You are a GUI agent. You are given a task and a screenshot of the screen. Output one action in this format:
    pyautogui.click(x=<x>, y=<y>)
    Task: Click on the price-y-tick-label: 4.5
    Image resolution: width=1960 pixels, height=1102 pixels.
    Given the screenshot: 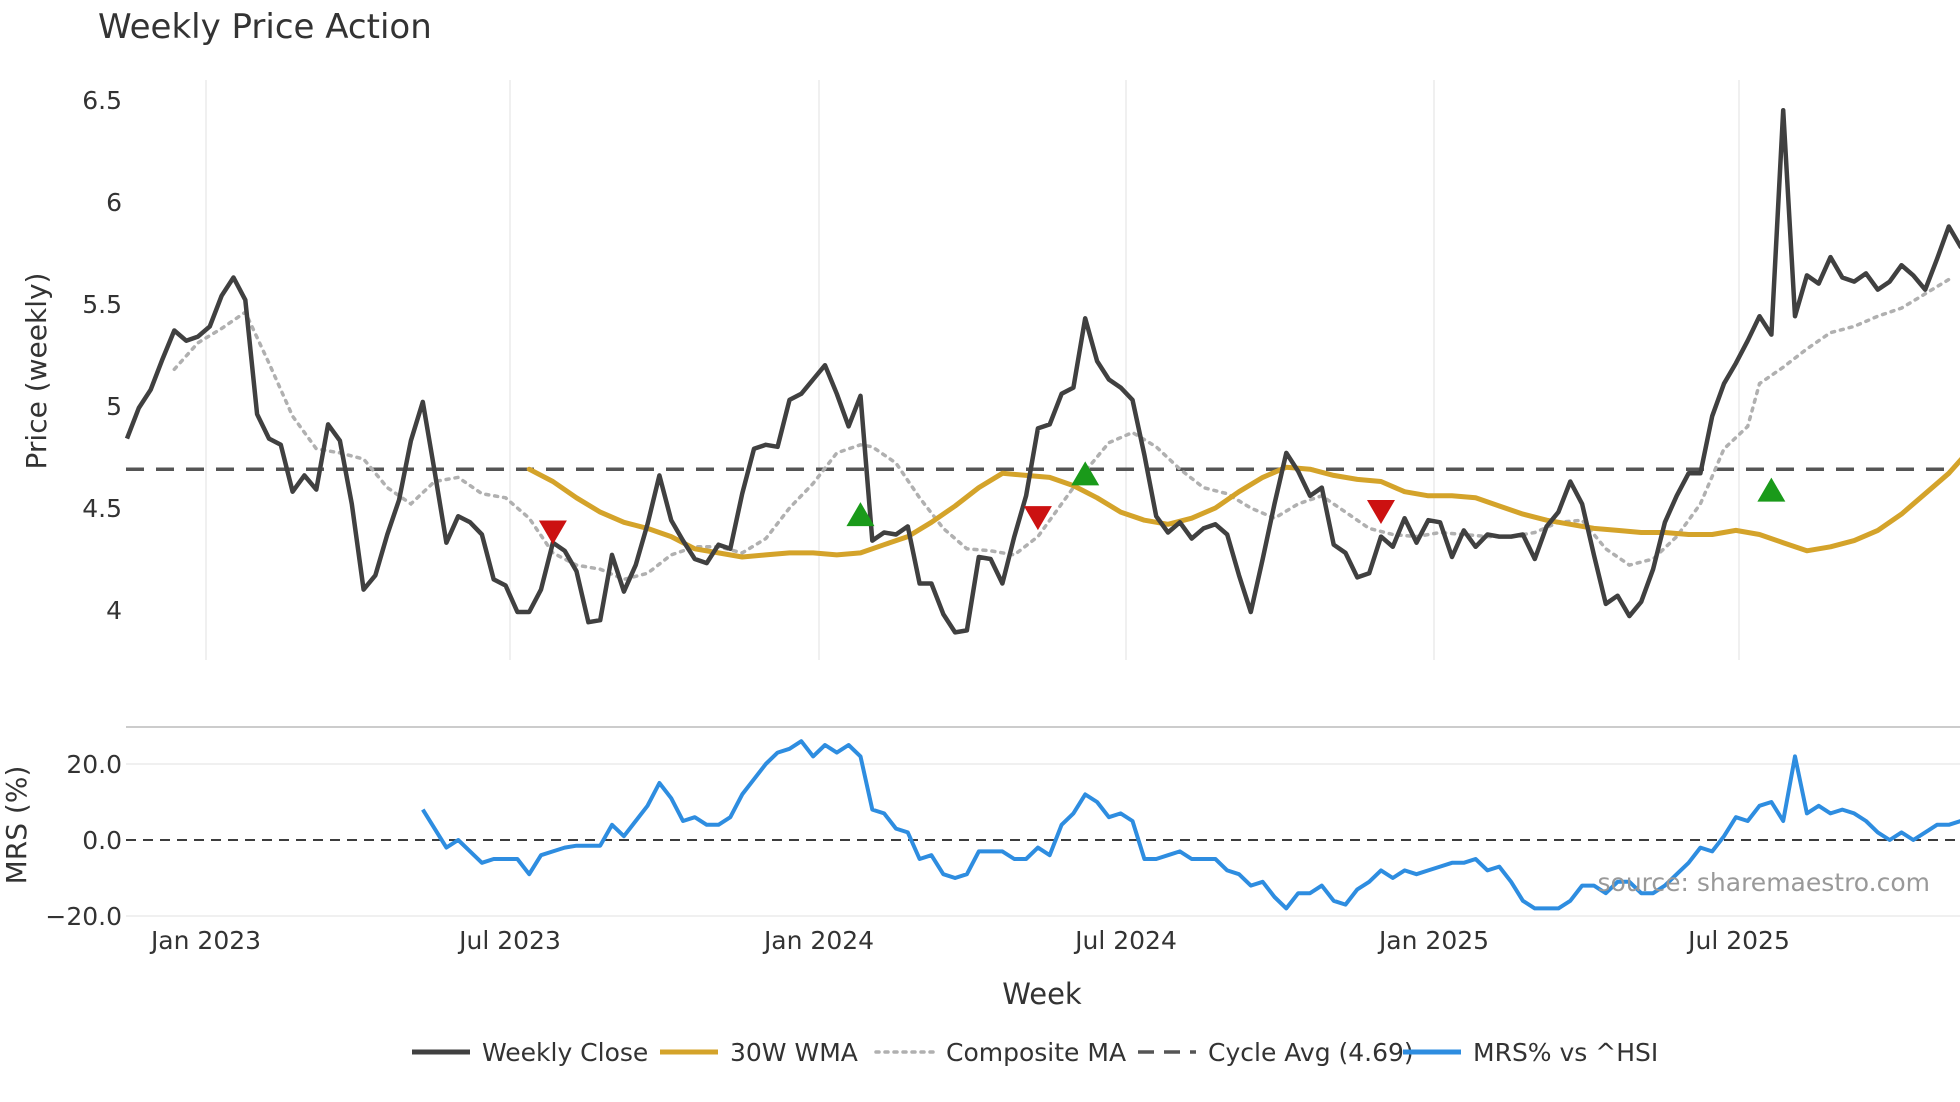 What is the action you would take?
    pyautogui.click(x=102, y=508)
    